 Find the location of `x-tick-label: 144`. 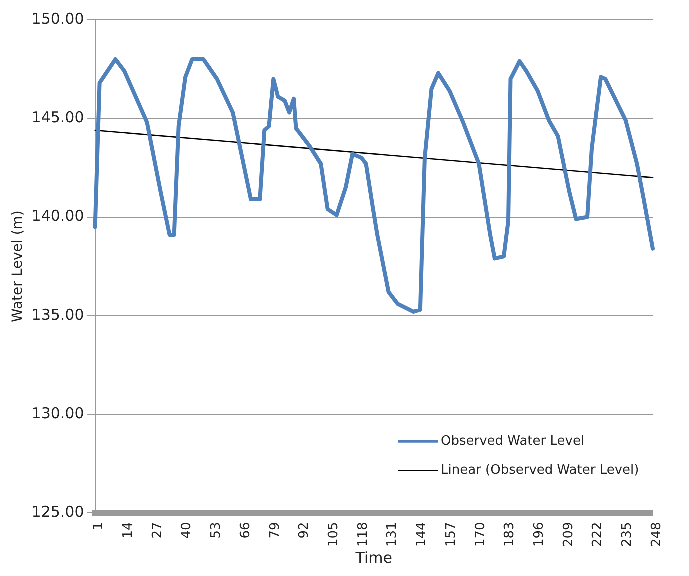

x-tick-label: 144 is located at coordinates (422, 535).